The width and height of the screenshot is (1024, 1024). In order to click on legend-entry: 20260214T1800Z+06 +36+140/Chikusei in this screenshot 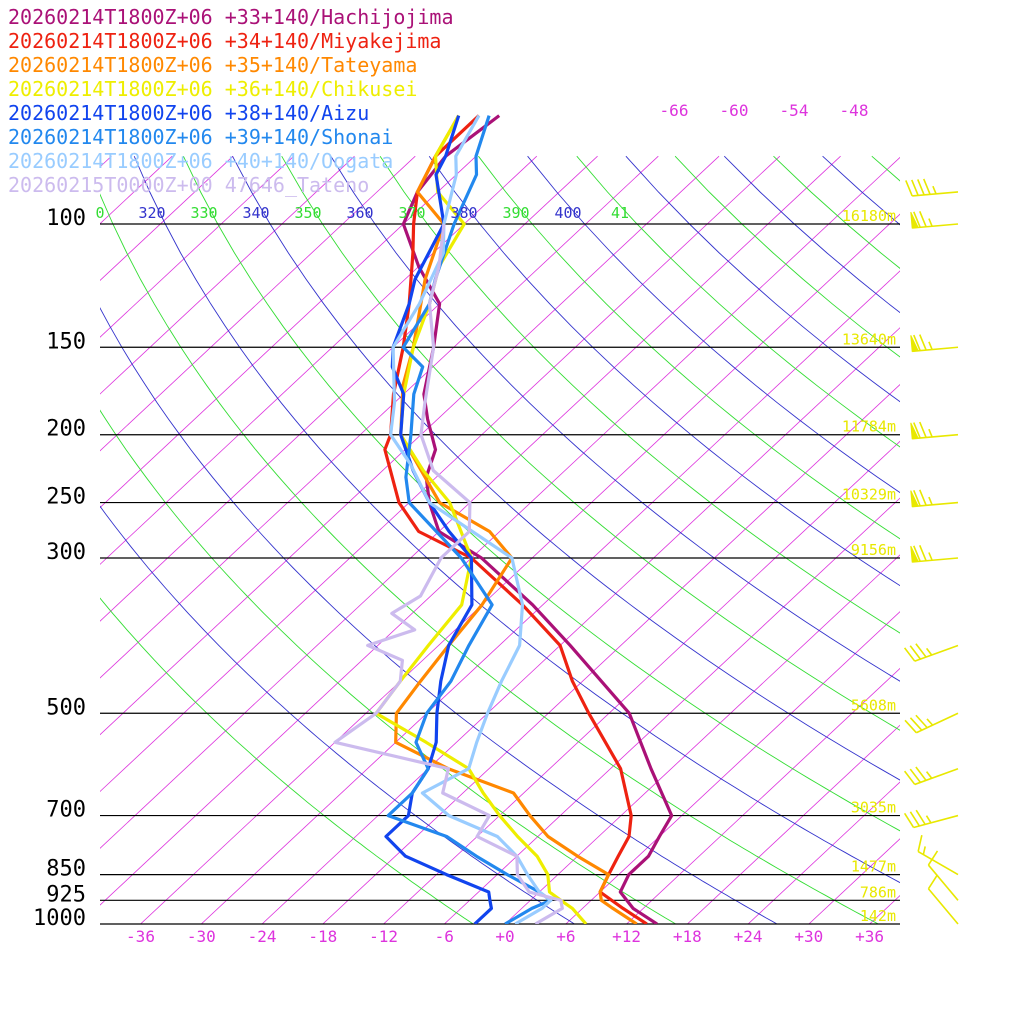, I will do `click(212, 89)`.